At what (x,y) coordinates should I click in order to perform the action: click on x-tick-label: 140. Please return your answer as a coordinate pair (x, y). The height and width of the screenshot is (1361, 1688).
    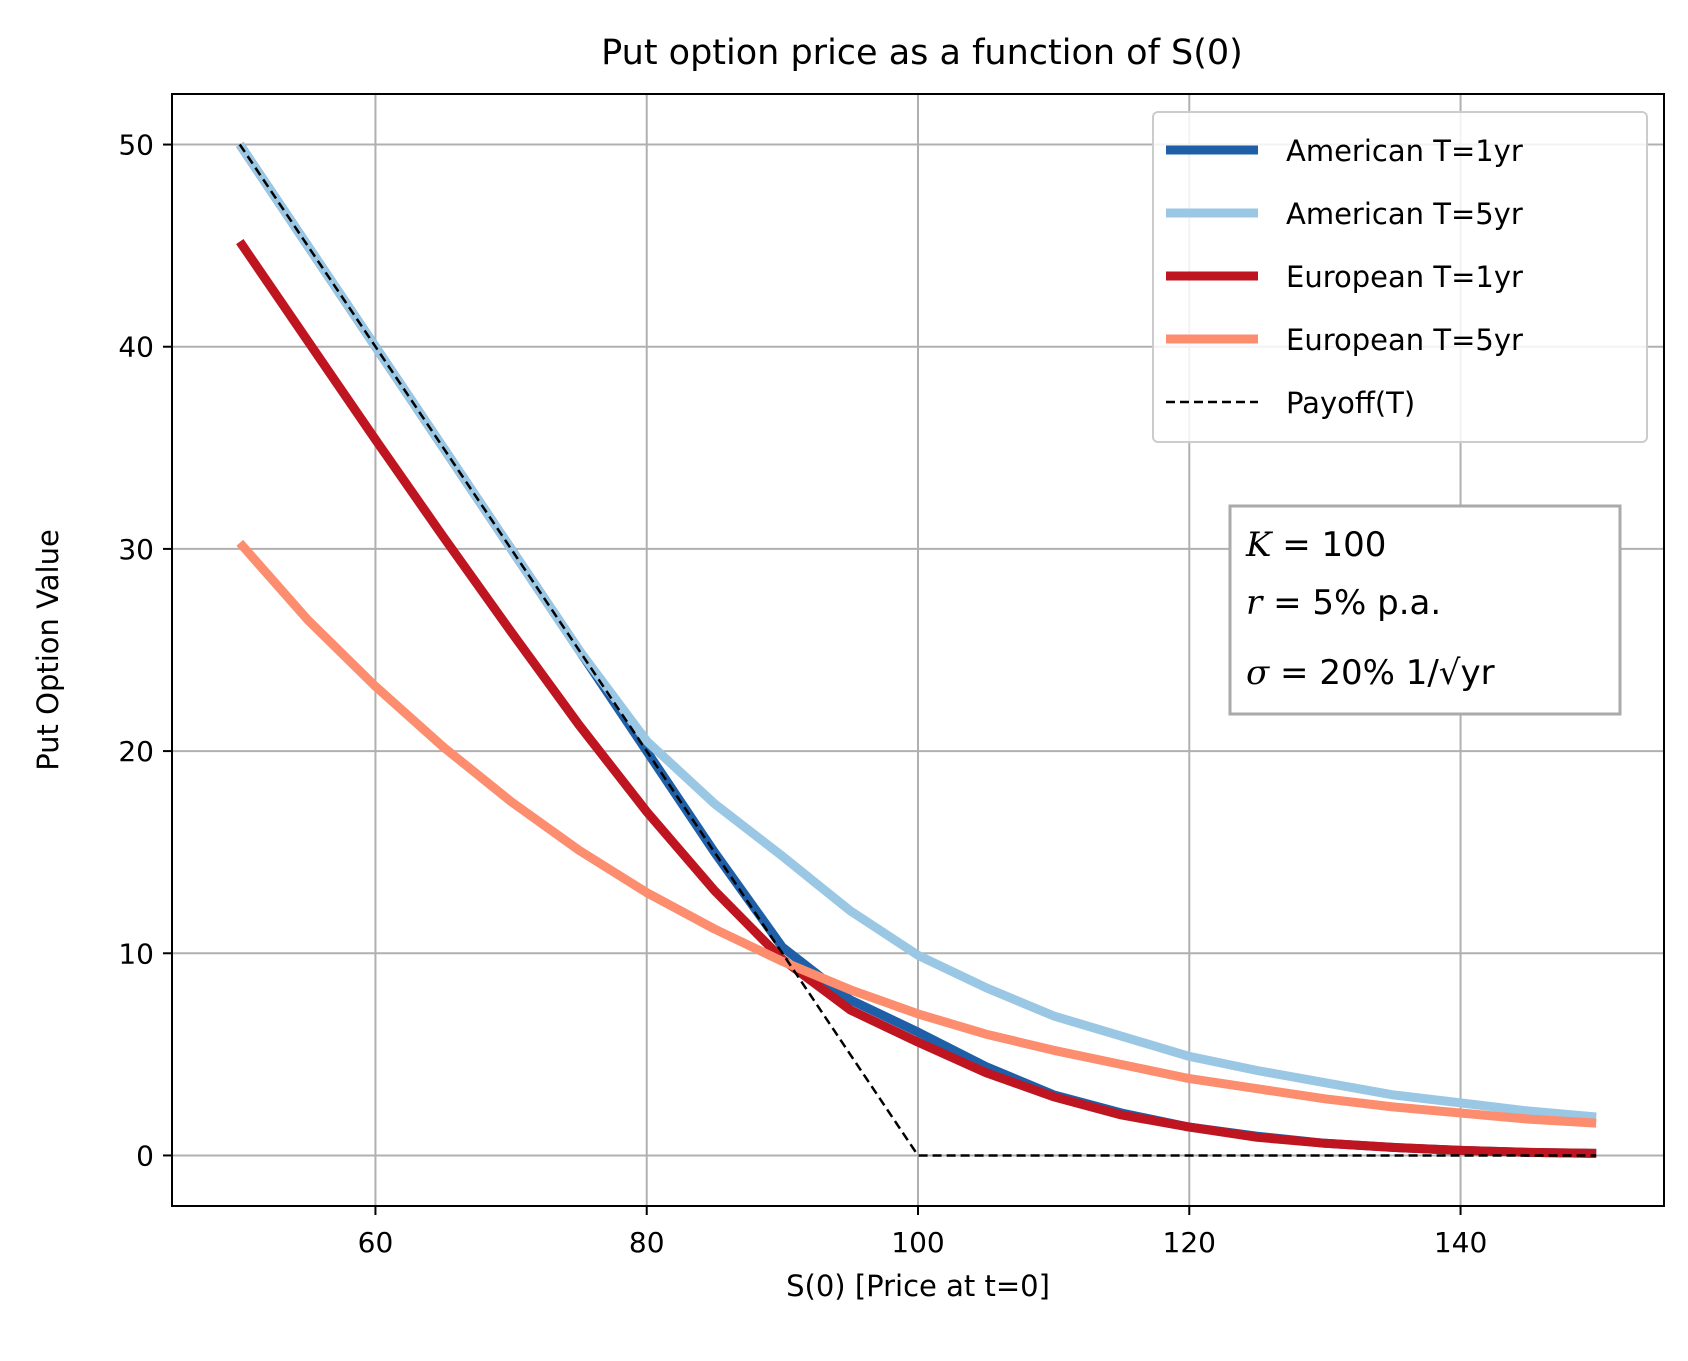
    Looking at the image, I should click on (1460, 1242).